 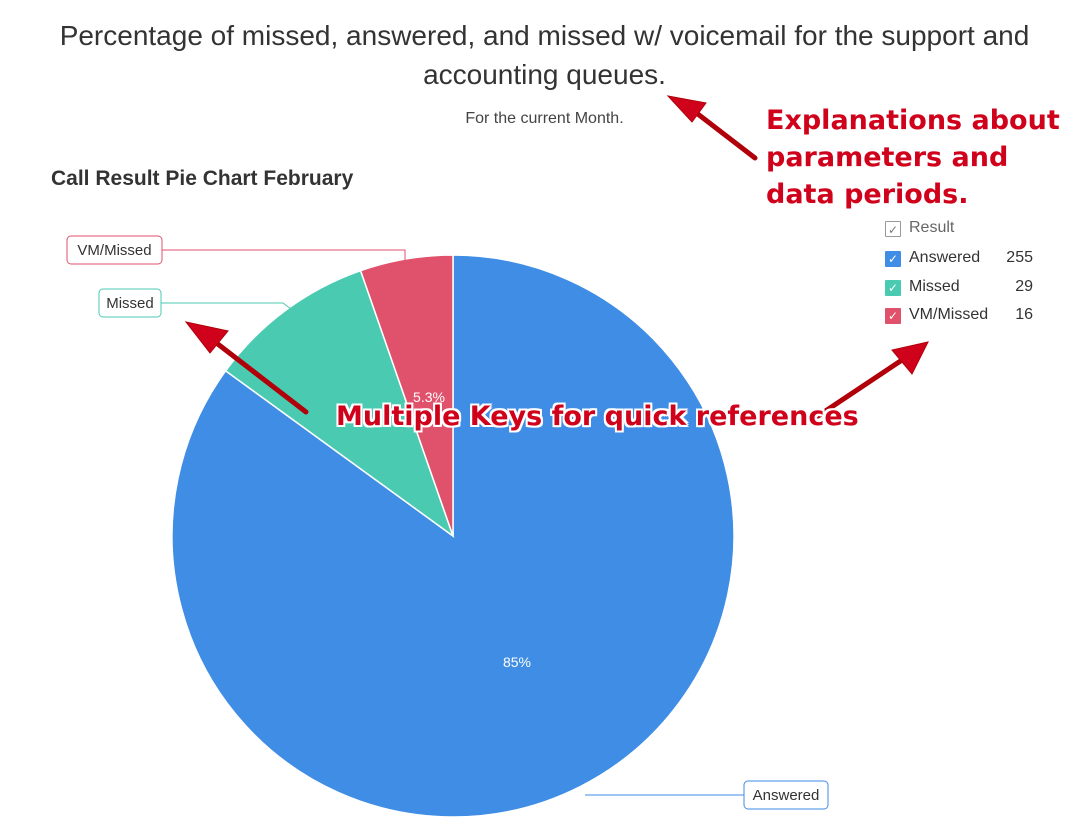 I want to click on legend-count-vm-missed: 16, so click(x=1024, y=314).